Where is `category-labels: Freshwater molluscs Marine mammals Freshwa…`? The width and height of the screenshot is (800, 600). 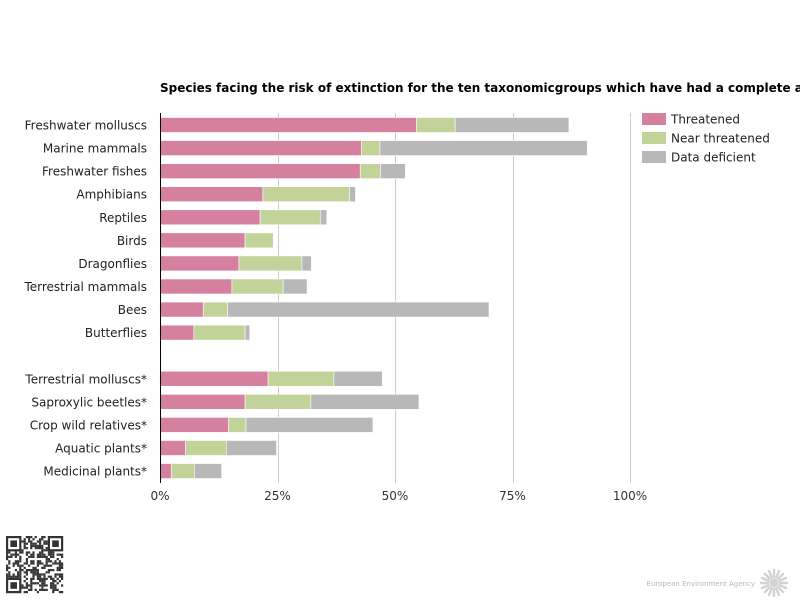
category-labels: Freshwater molluscs Marine mammals Freshwa… is located at coordinates (85, 299).